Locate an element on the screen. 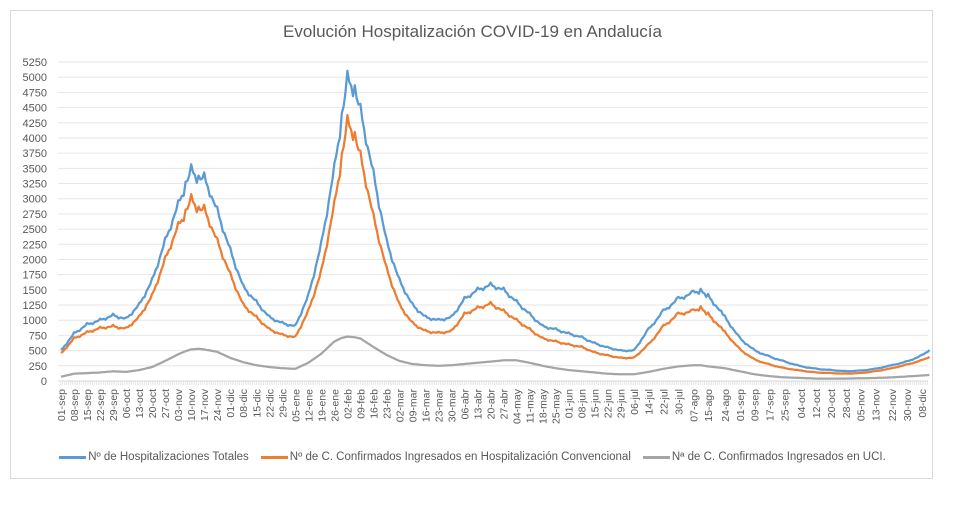  x-tick-label: 06-jul is located at coordinates (635, 402).